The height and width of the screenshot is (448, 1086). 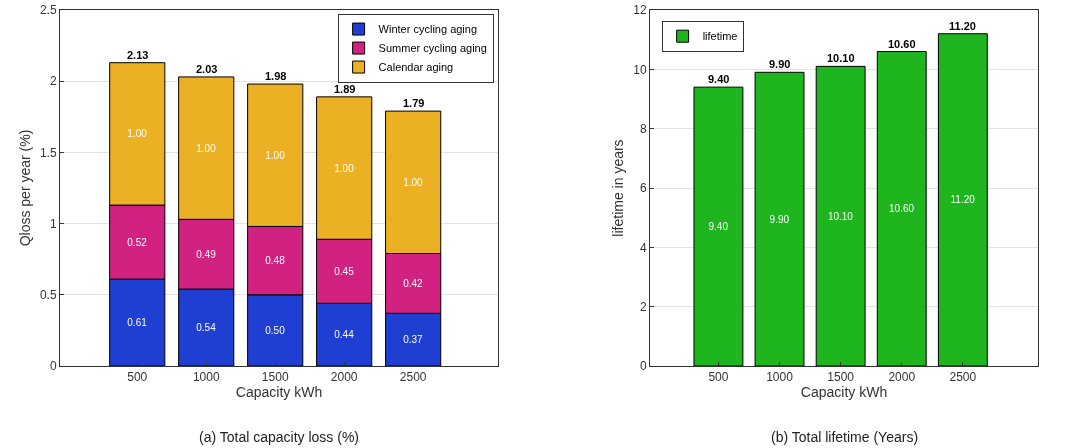 What do you see at coordinates (845, 437) in the screenshot?
I see `text: (b) Total lifetime (Years)` at bounding box center [845, 437].